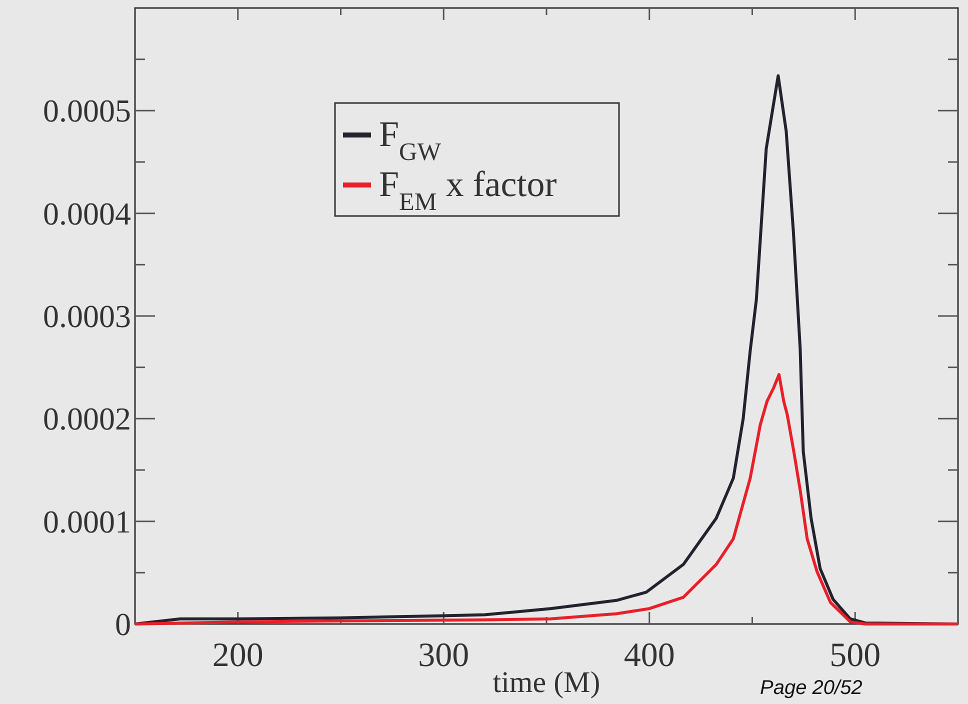 This screenshot has width=968, height=704. I want to click on text: Page 20/52, so click(811, 688).